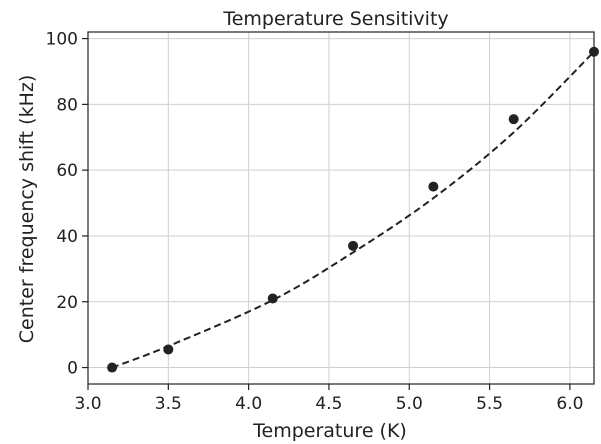  Describe the element at coordinates (329, 431) in the screenshot. I see `x-axis-label: Temperature (K)` at that location.